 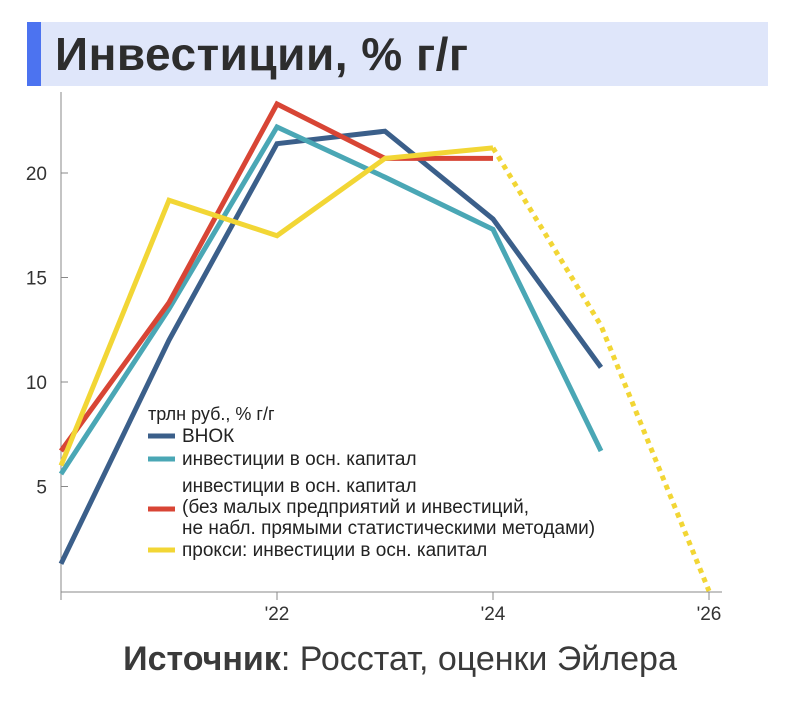 What do you see at coordinates (202, 659) in the screenshot?
I see `source-label: Источник` at bounding box center [202, 659].